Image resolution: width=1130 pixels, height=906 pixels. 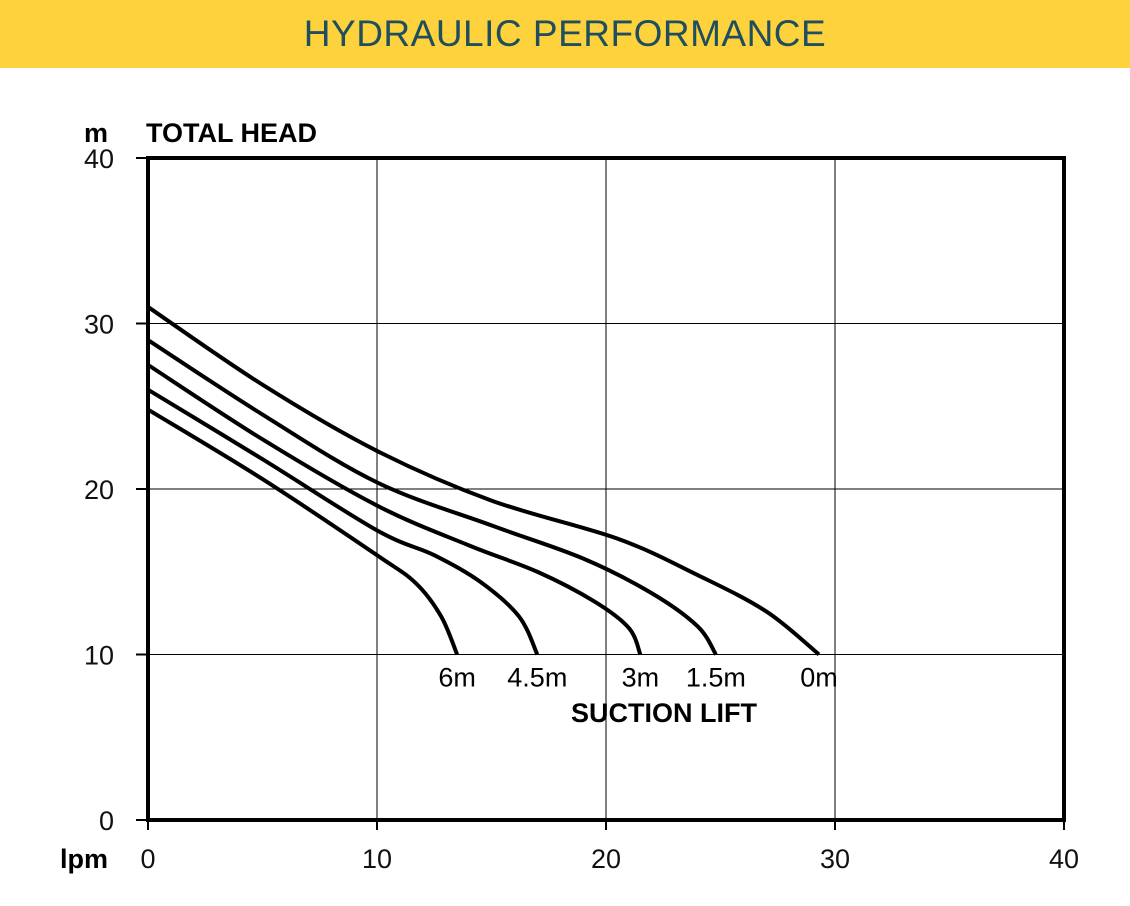 I want to click on curve-6m, so click(x=303, y=531).